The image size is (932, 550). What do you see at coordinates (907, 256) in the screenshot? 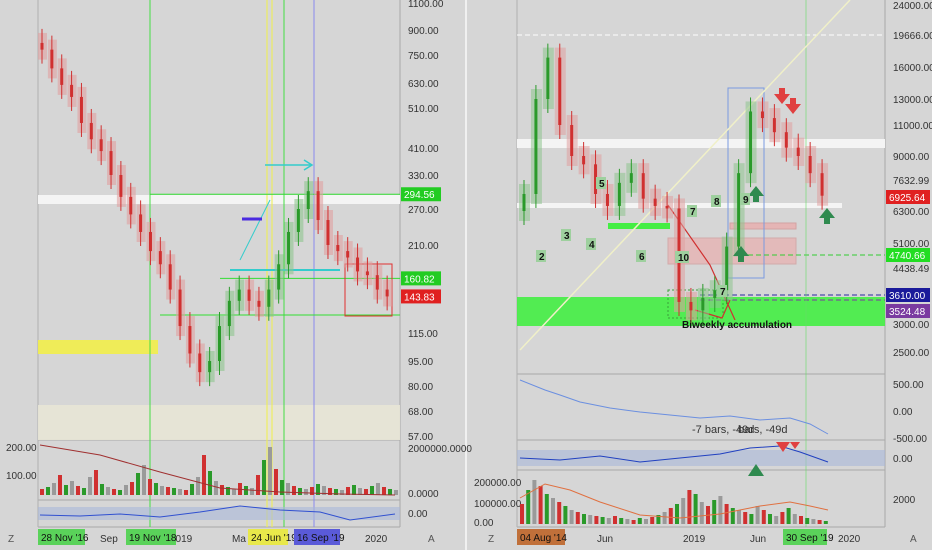
I see `price-badge-label: 4740.66` at bounding box center [907, 256].